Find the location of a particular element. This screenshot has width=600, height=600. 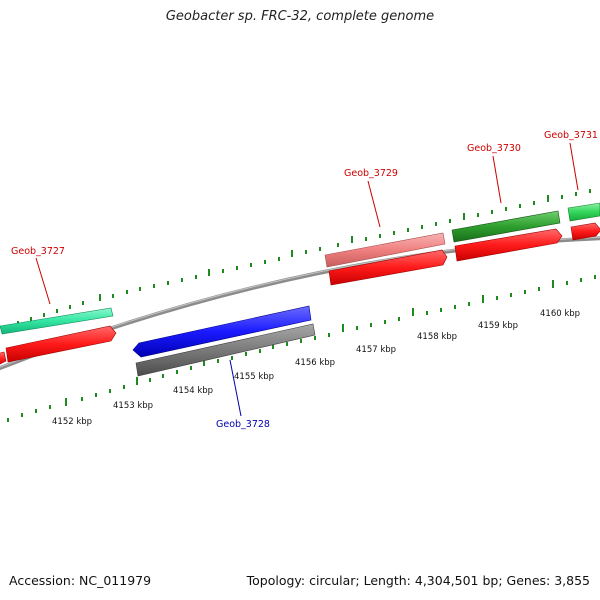

scale-label: 4152 kbp is located at coordinates (72, 422).